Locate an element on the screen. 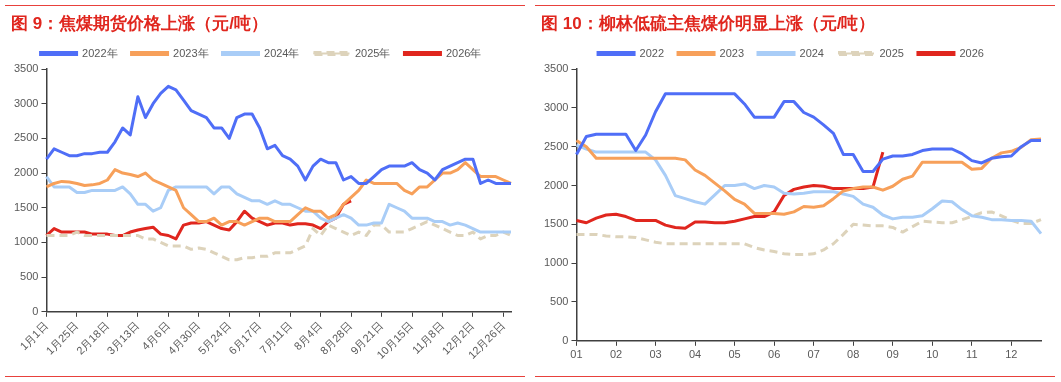 This screenshot has width=1061, height=382. legend-label: 2024 is located at coordinates (811, 52).